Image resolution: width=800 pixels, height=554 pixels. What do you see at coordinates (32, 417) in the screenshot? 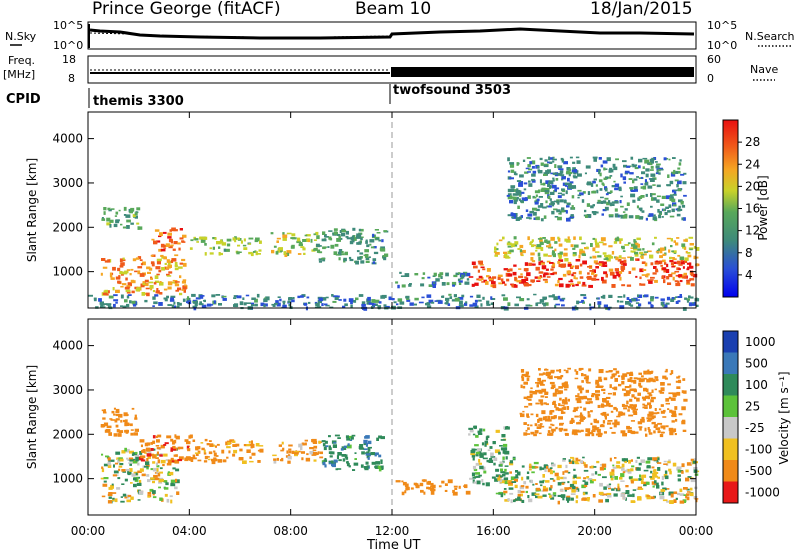
I see `velocity-ylabel: Slant Range [km]` at bounding box center [32, 417].